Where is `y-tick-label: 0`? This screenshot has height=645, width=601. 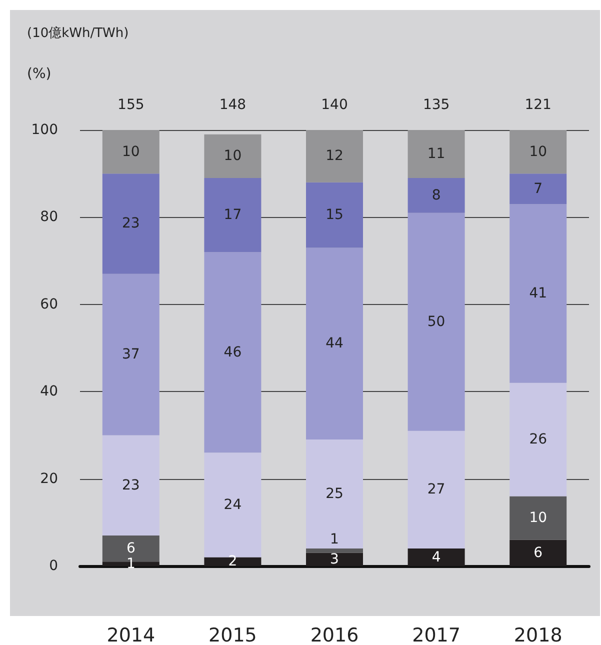
y-tick-label: 0 is located at coordinates (53, 566).